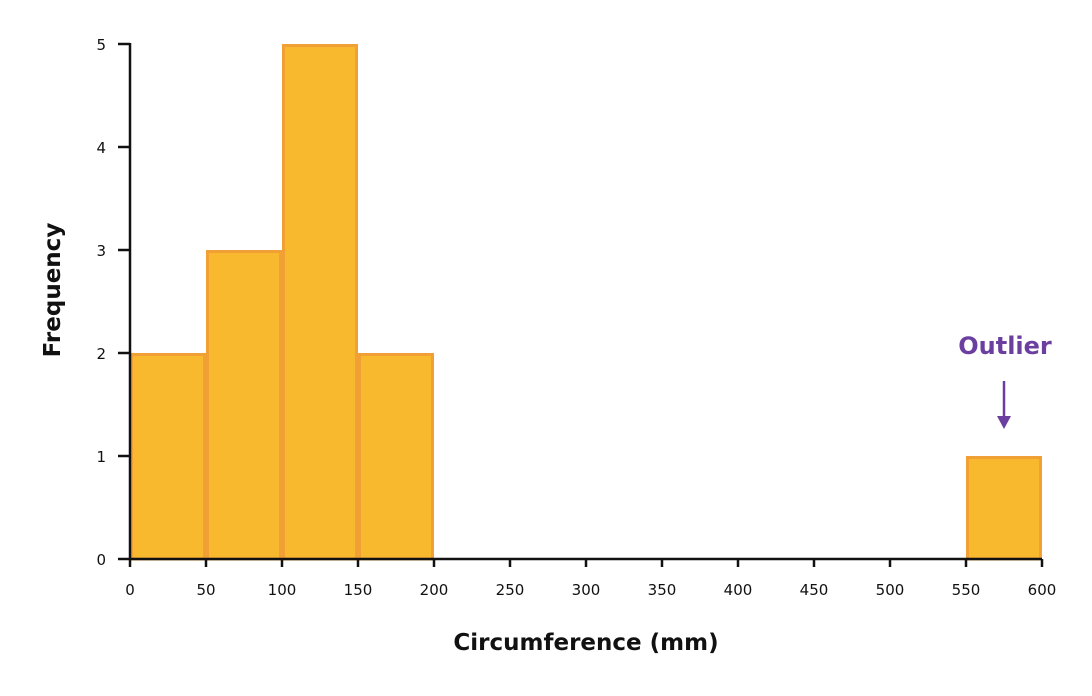  What do you see at coordinates (1042, 590) in the screenshot?
I see `x-tick-label: 600` at bounding box center [1042, 590].